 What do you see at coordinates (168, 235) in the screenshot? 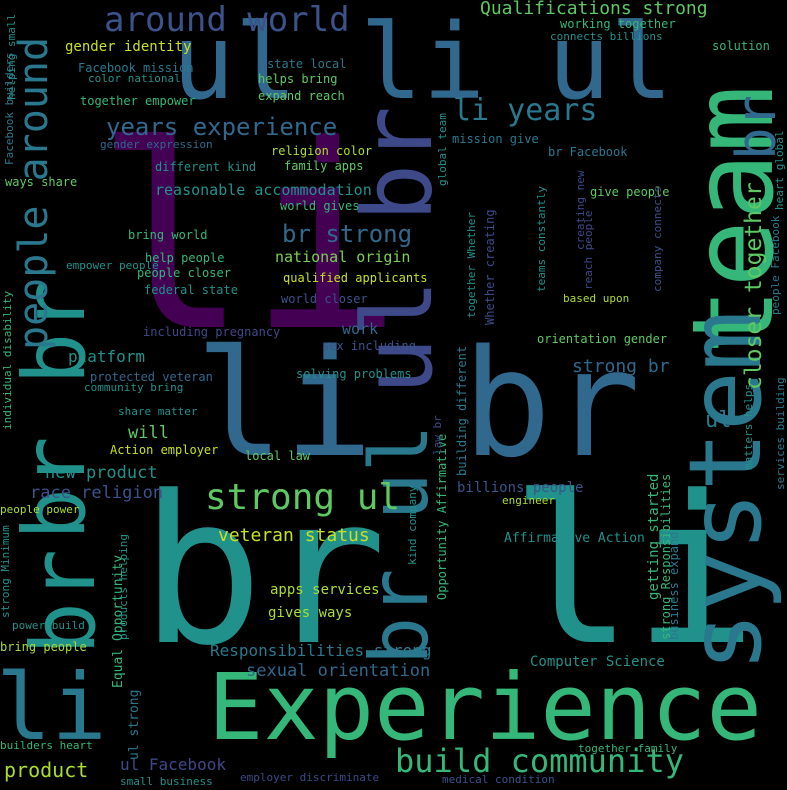
I see `word: bring world` at bounding box center [168, 235].